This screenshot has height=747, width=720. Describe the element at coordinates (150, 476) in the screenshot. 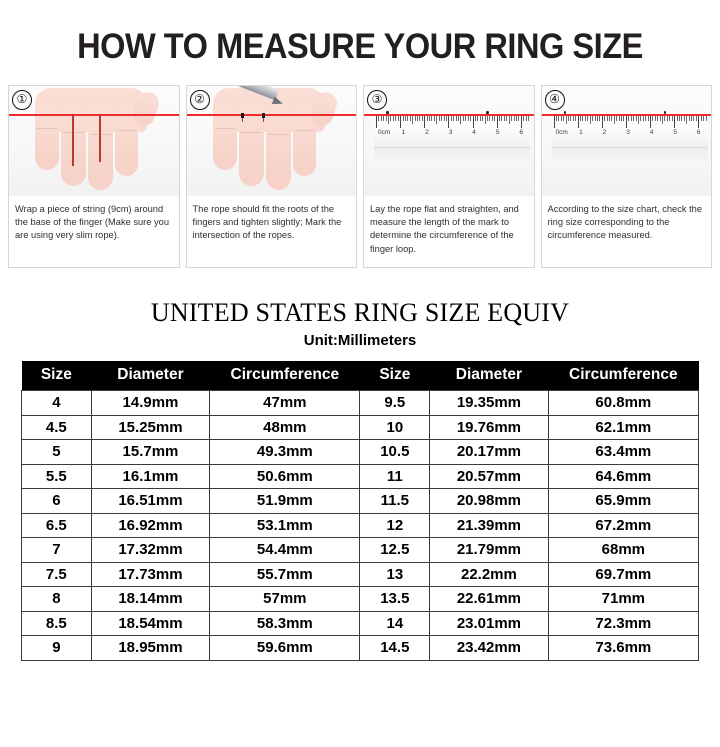

I see `table-cell: 16.1mm` at that location.